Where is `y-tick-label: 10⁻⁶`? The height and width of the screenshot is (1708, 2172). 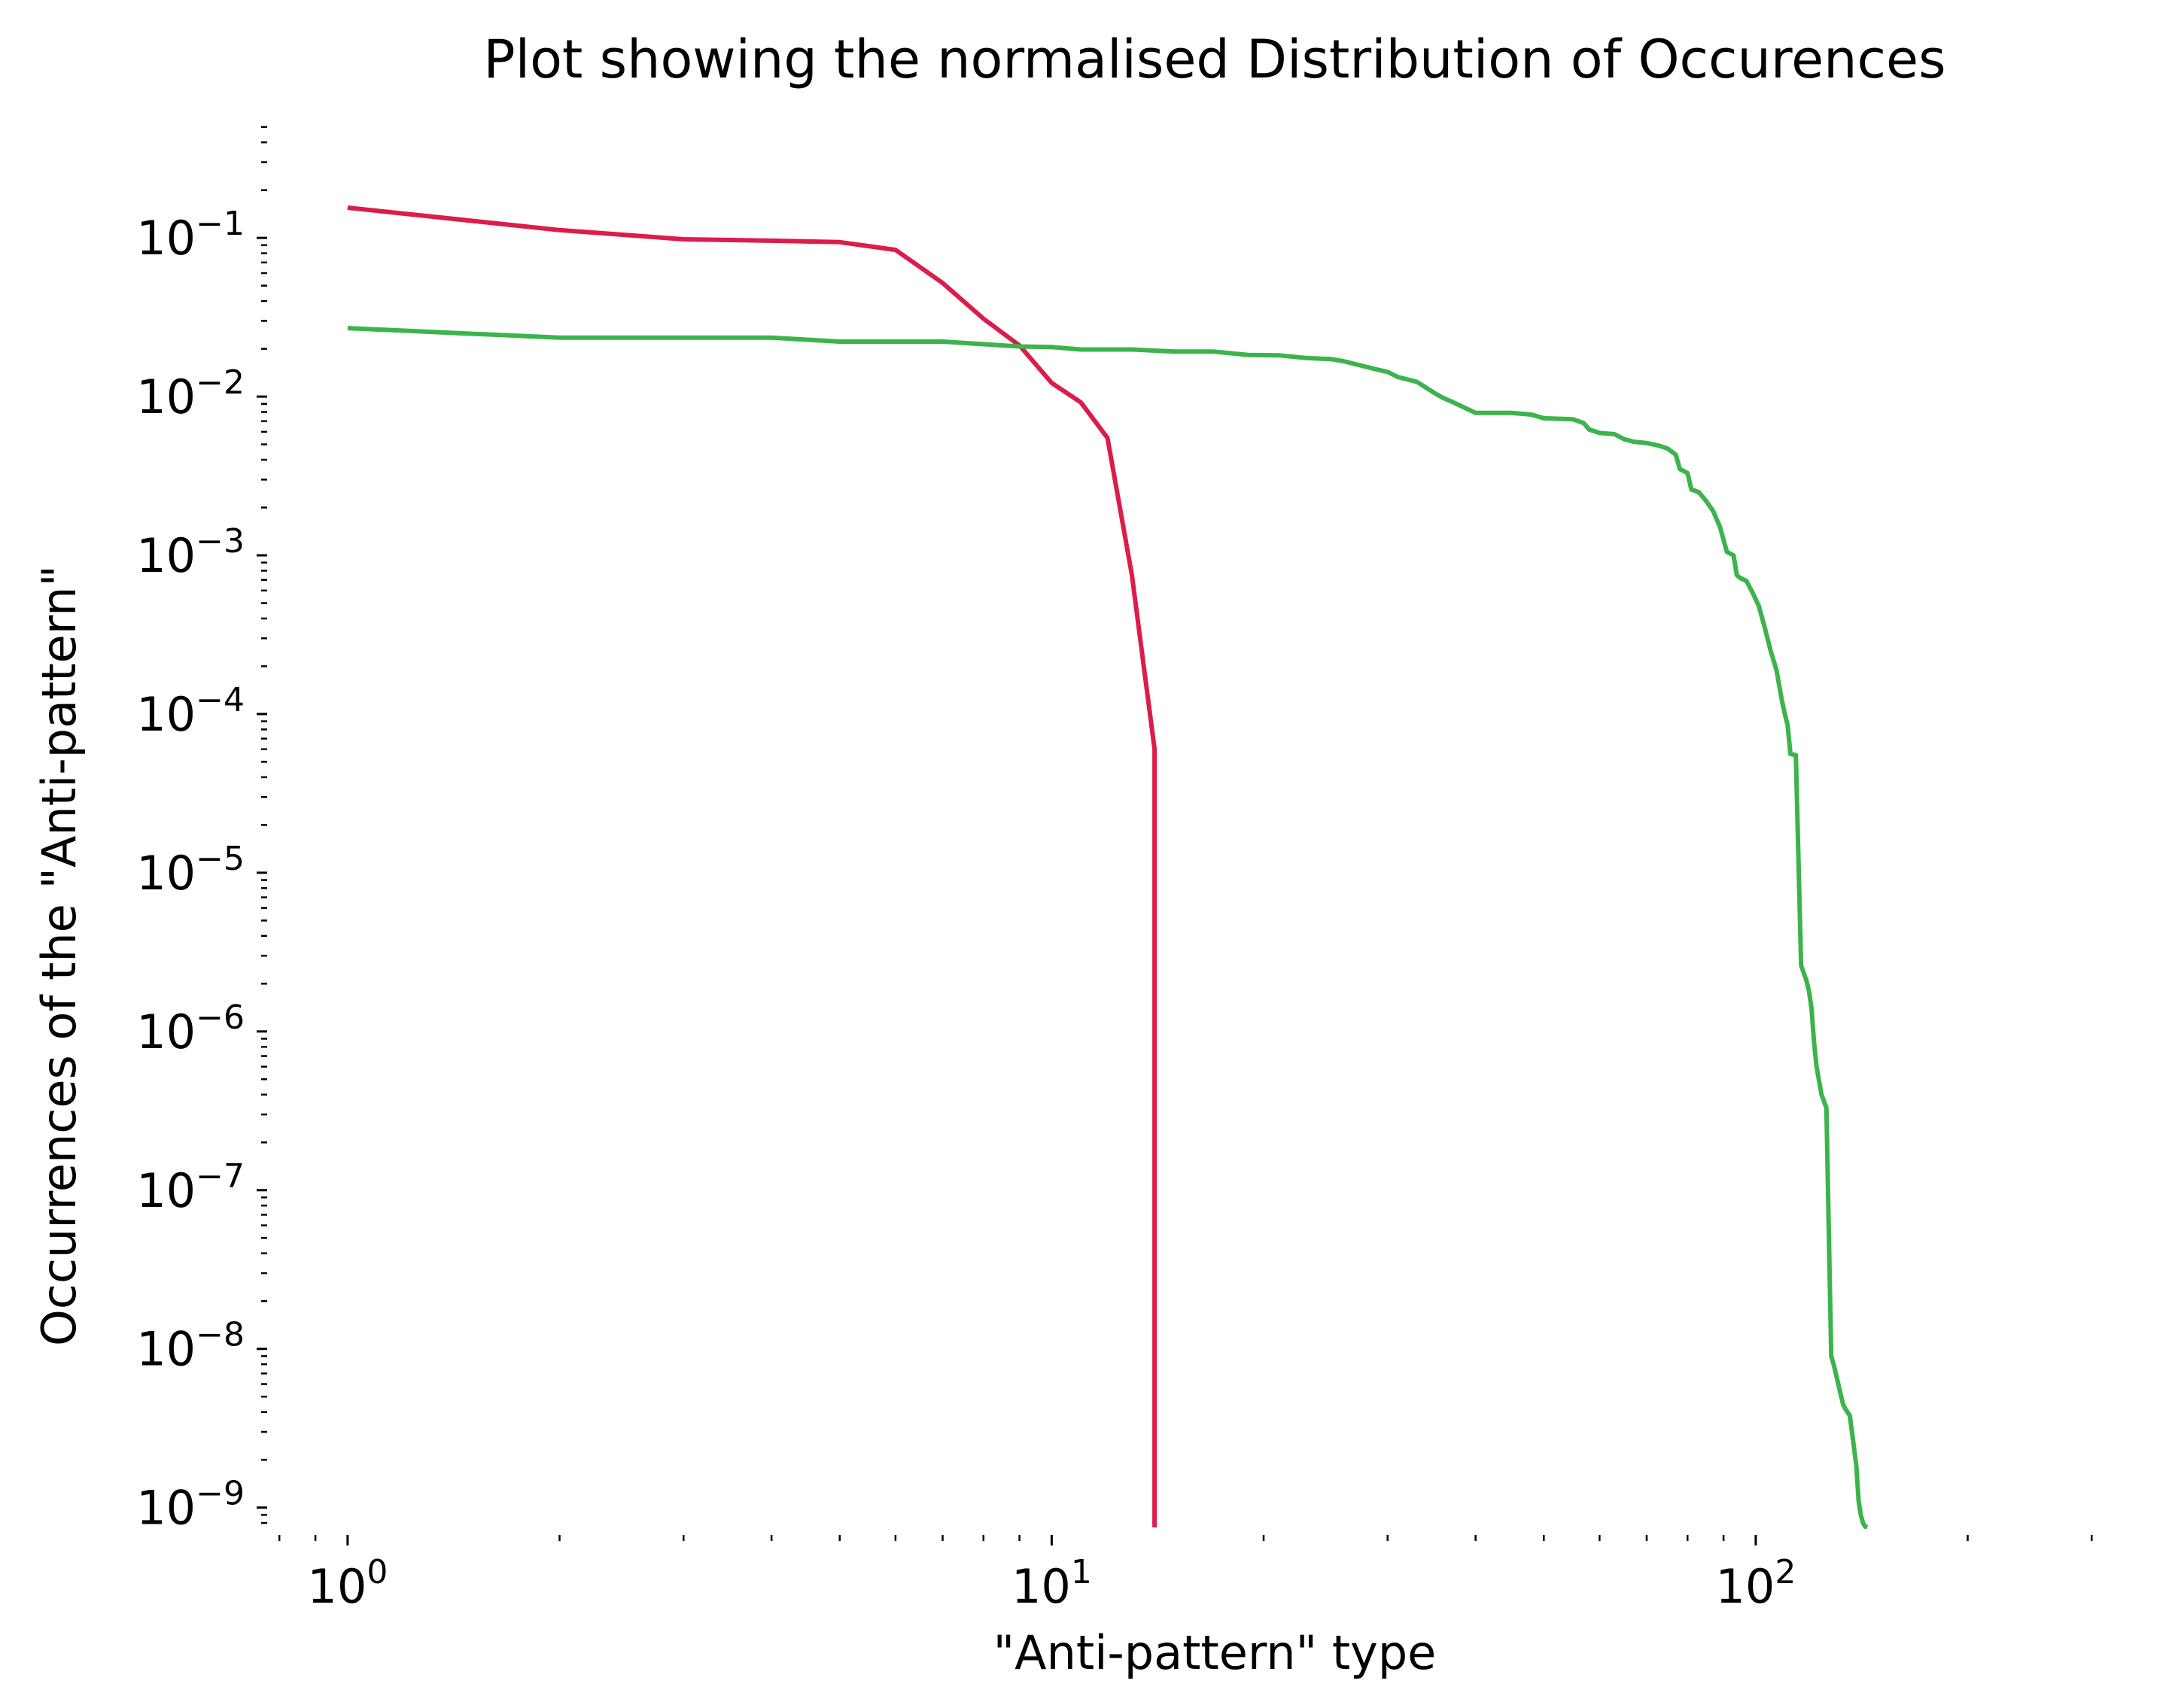 y-tick-label: 10⁻⁶ is located at coordinates (191, 1028).